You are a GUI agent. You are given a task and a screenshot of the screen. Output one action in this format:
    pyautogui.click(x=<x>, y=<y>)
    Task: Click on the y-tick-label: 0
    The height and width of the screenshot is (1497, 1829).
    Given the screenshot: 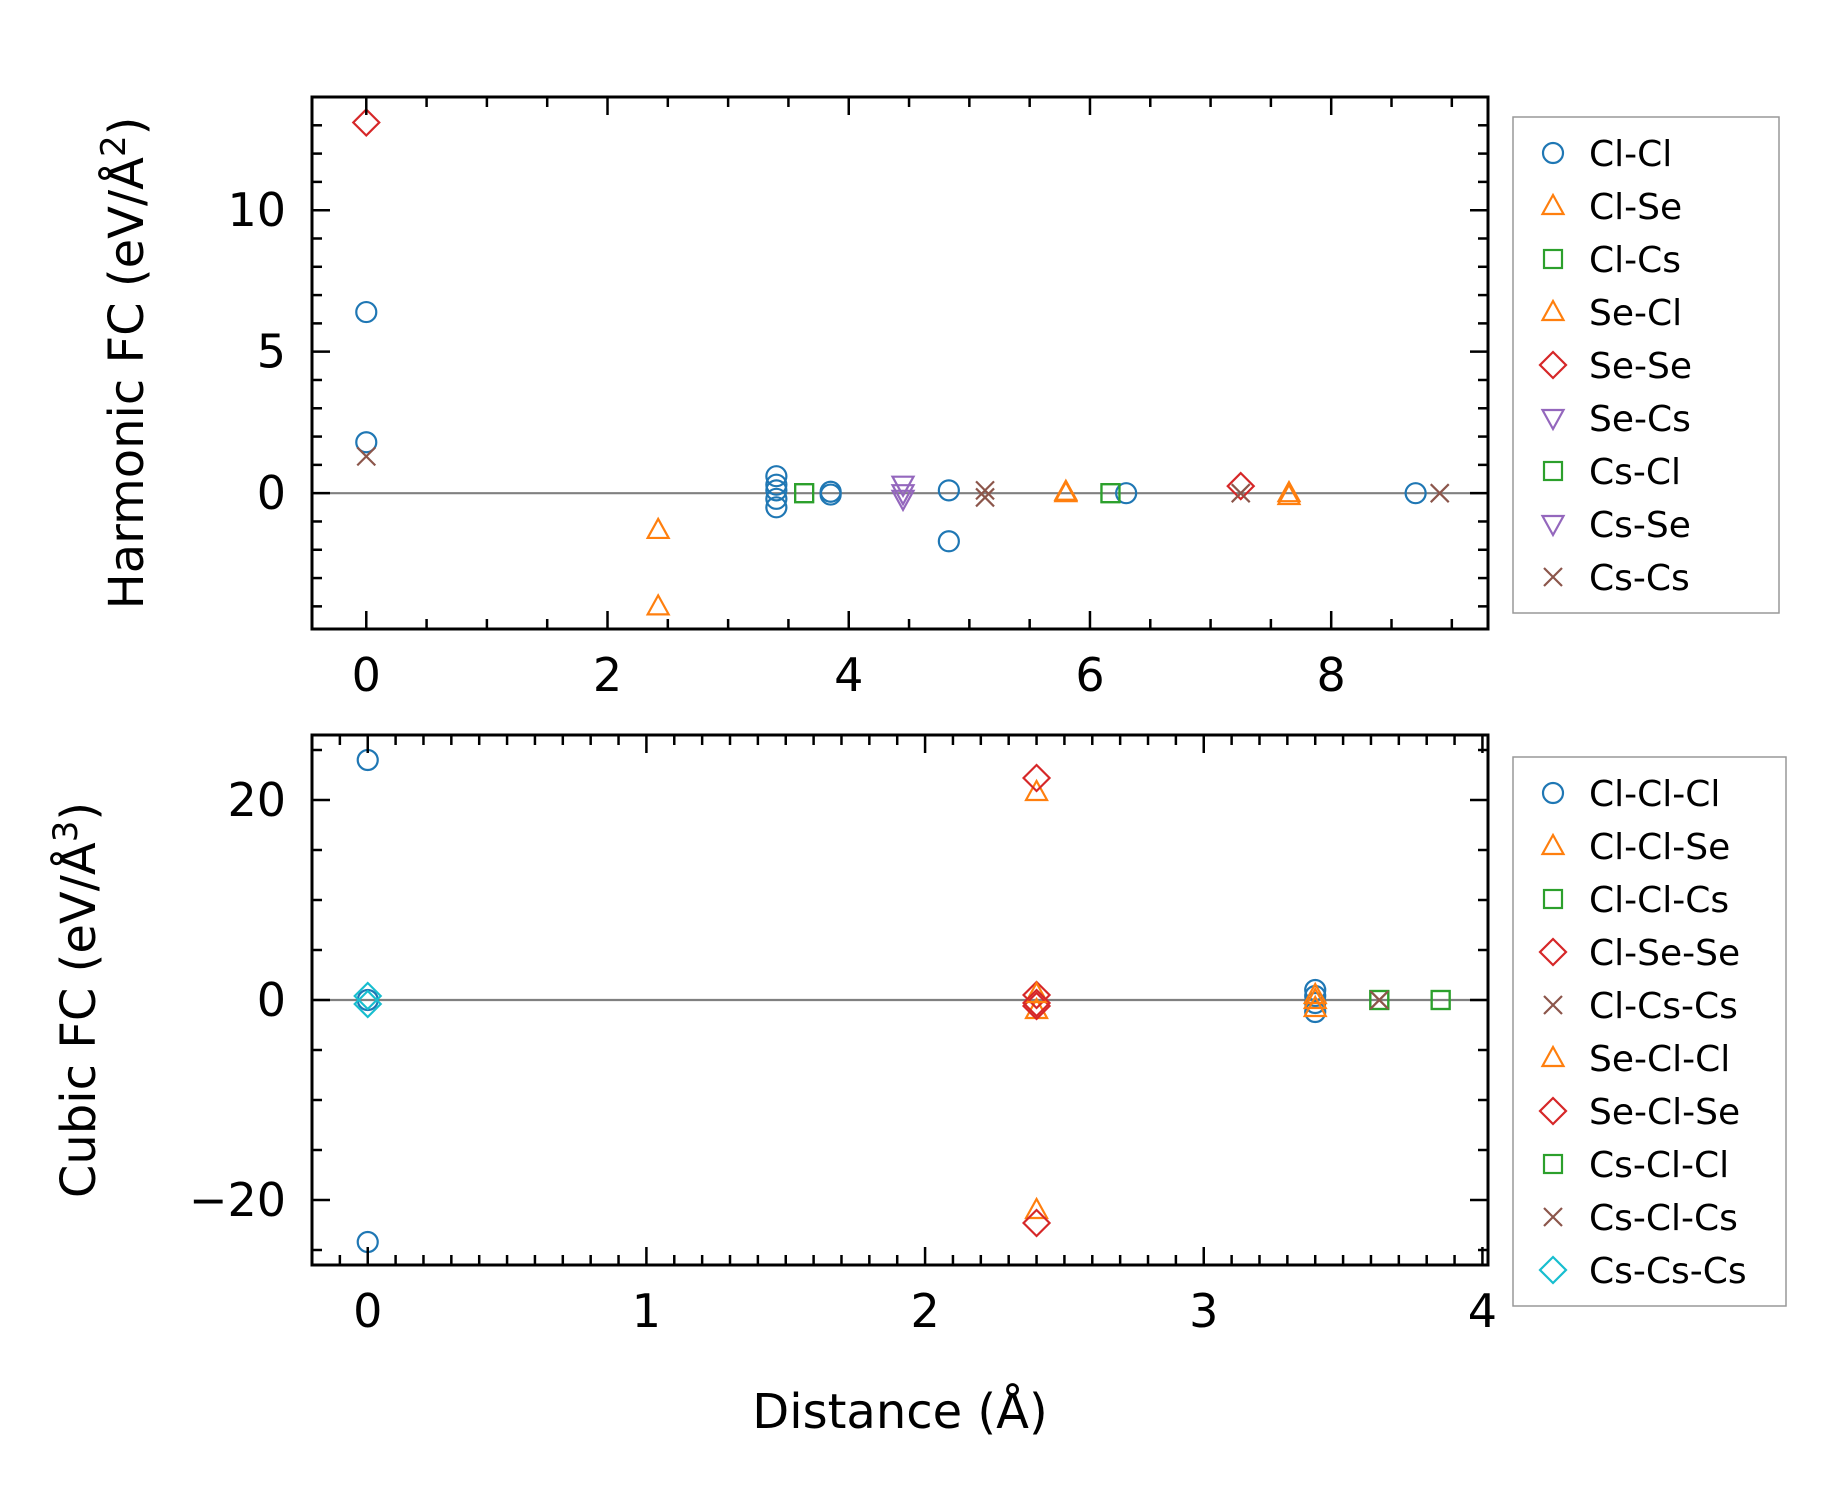 What is the action you would take?
    pyautogui.click(x=271, y=1000)
    